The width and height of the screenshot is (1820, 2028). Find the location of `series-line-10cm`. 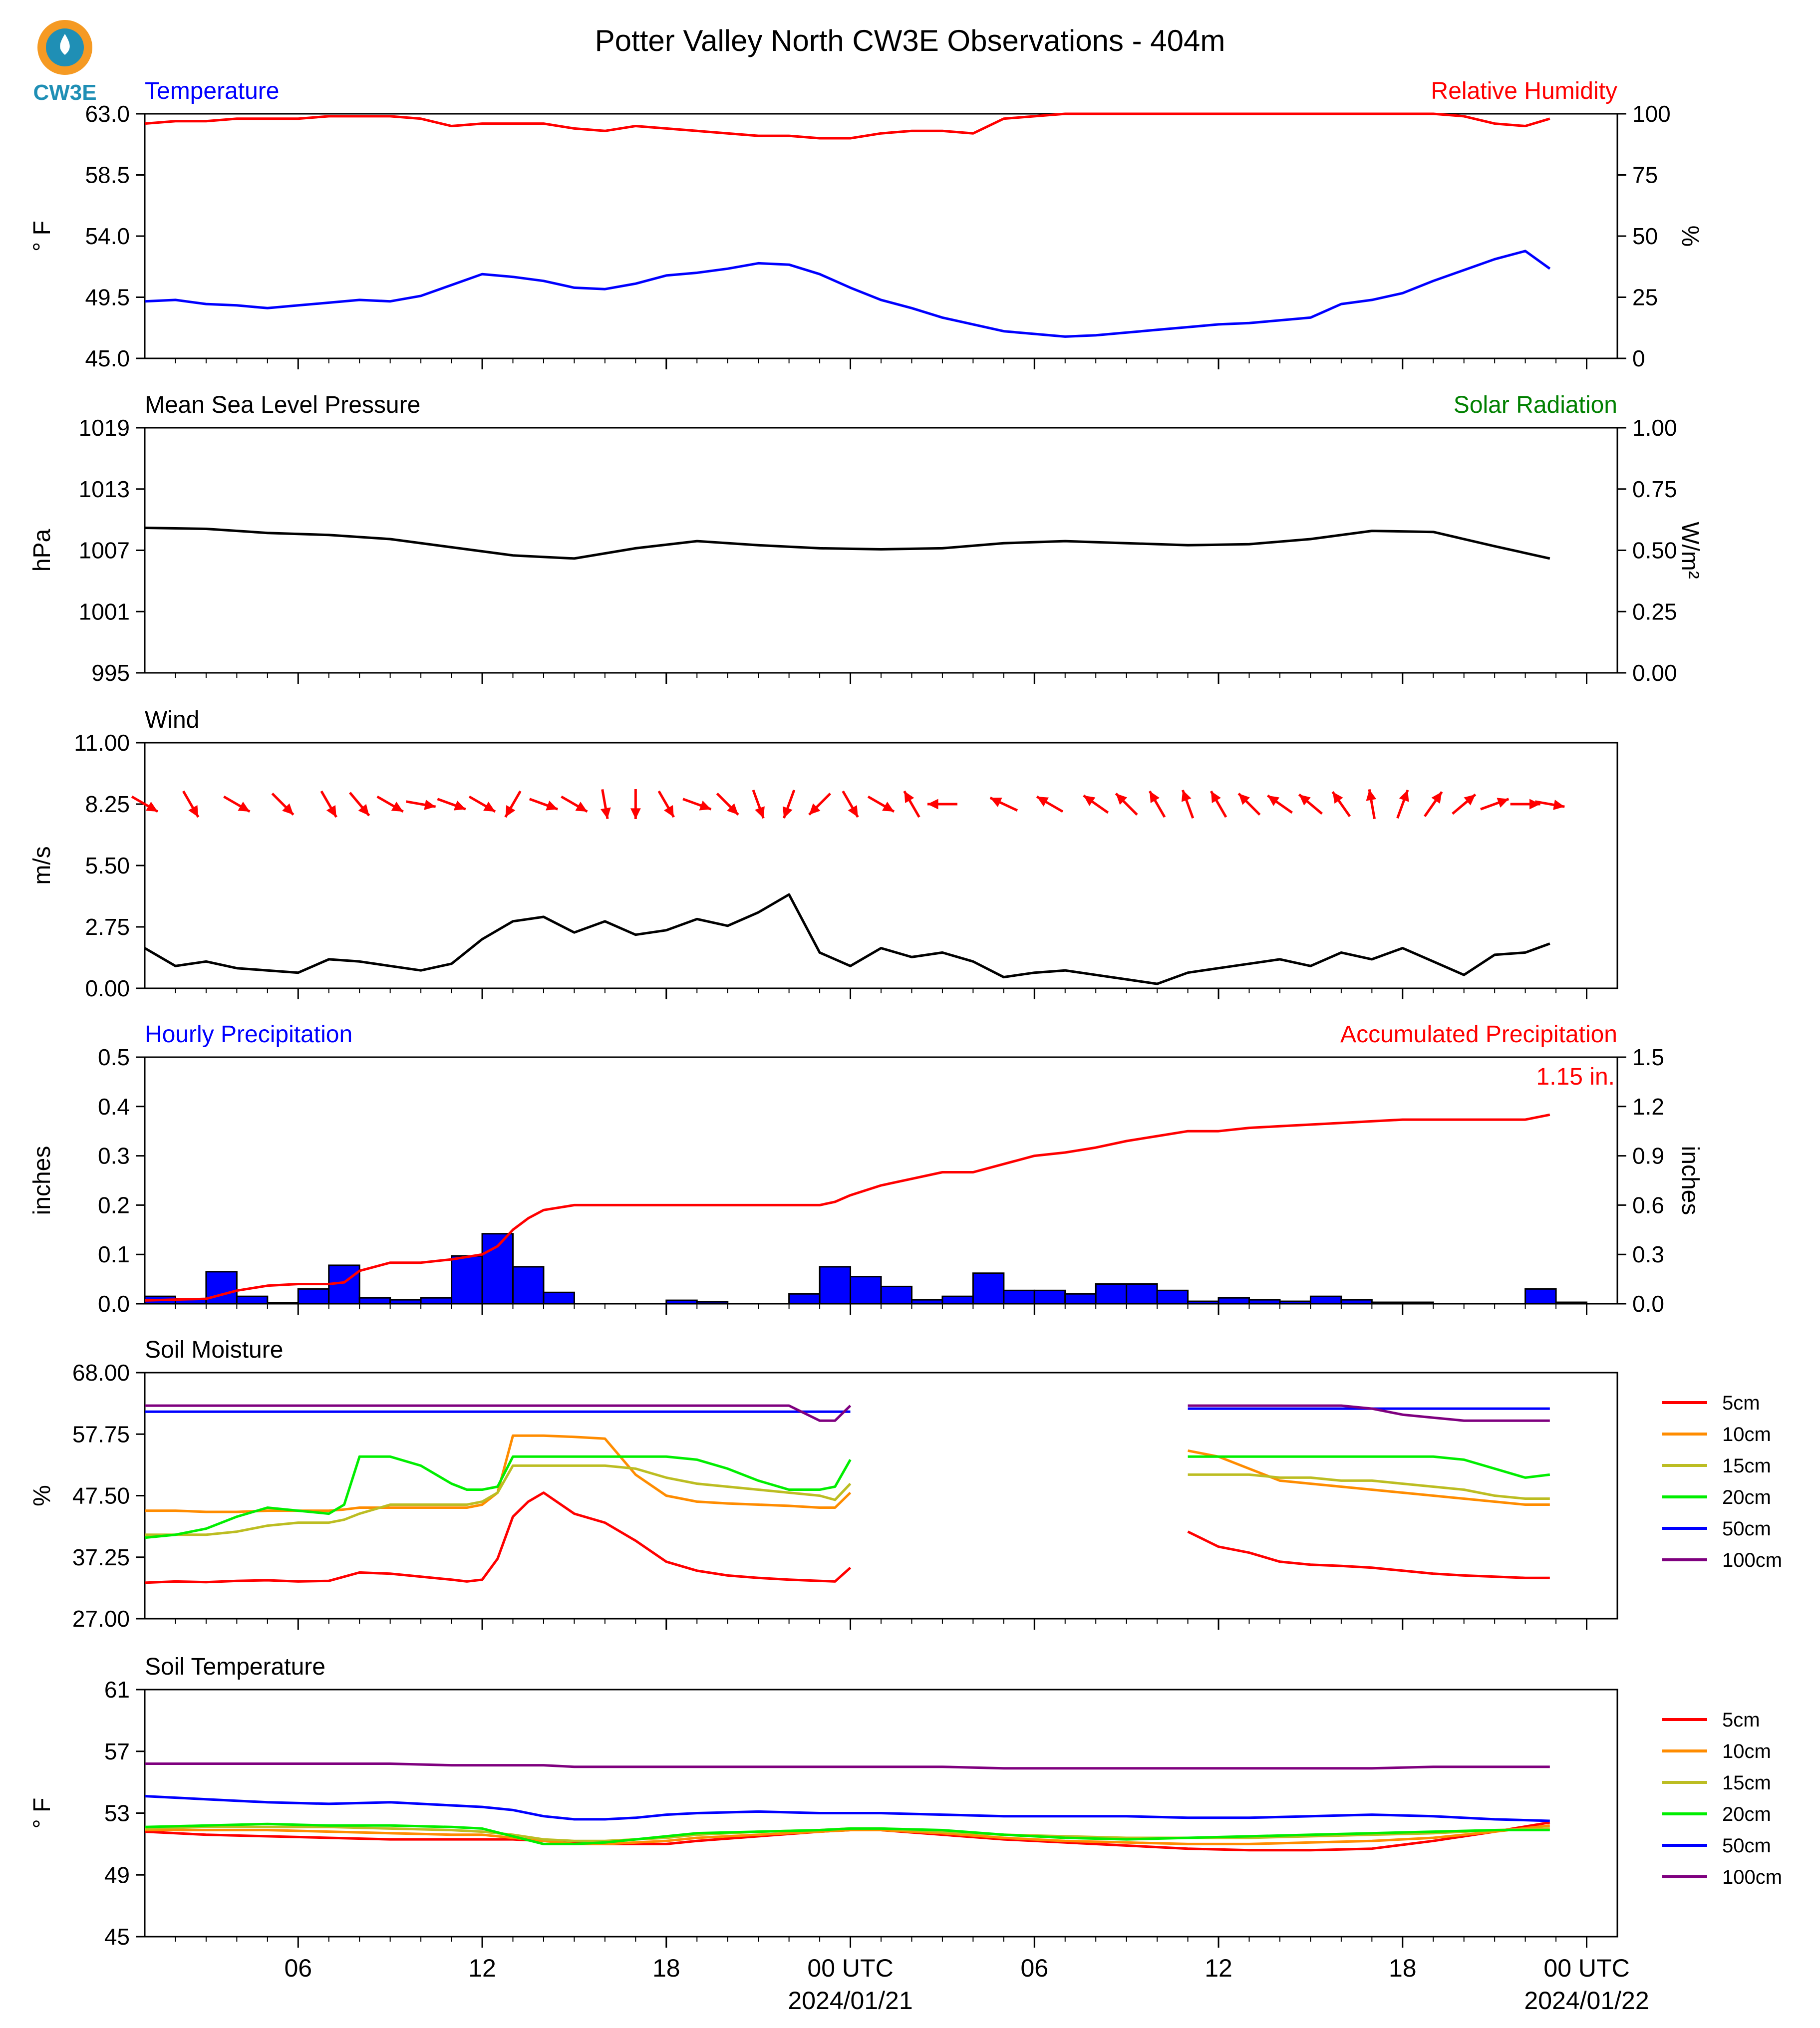

series-line-10cm is located at coordinates (498, 1473).